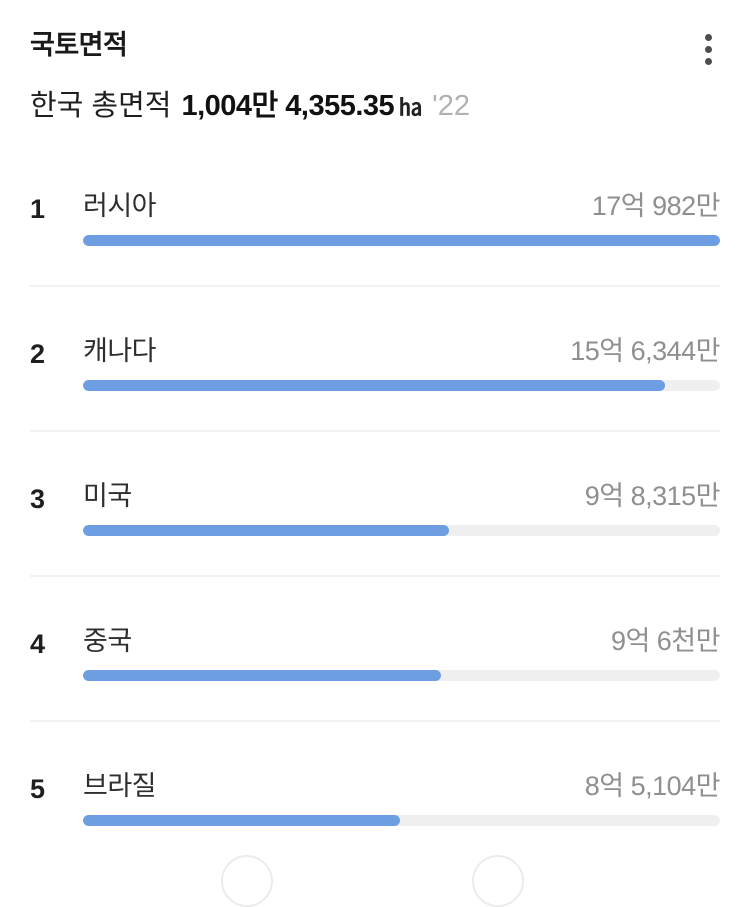  Describe the element at coordinates (288, 106) in the screenshot. I see `korea-total-value: 1,004만 4,355.35` at that location.